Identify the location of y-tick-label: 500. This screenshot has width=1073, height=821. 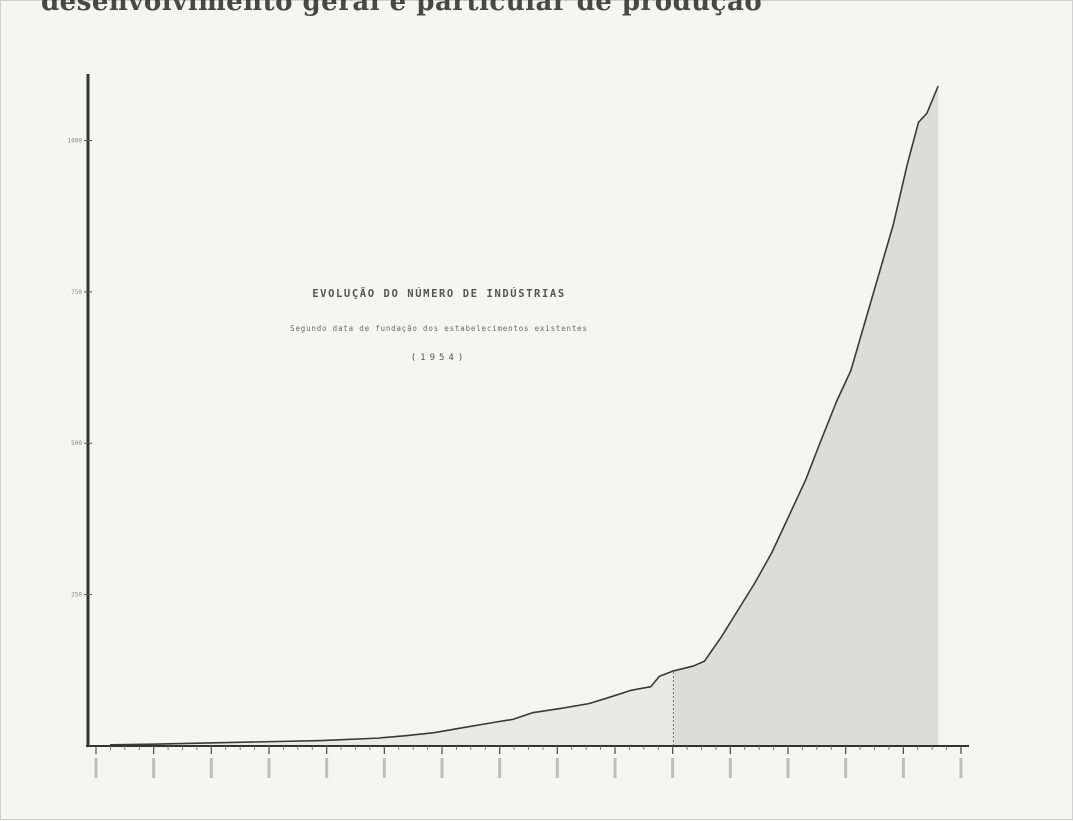
(76, 443).